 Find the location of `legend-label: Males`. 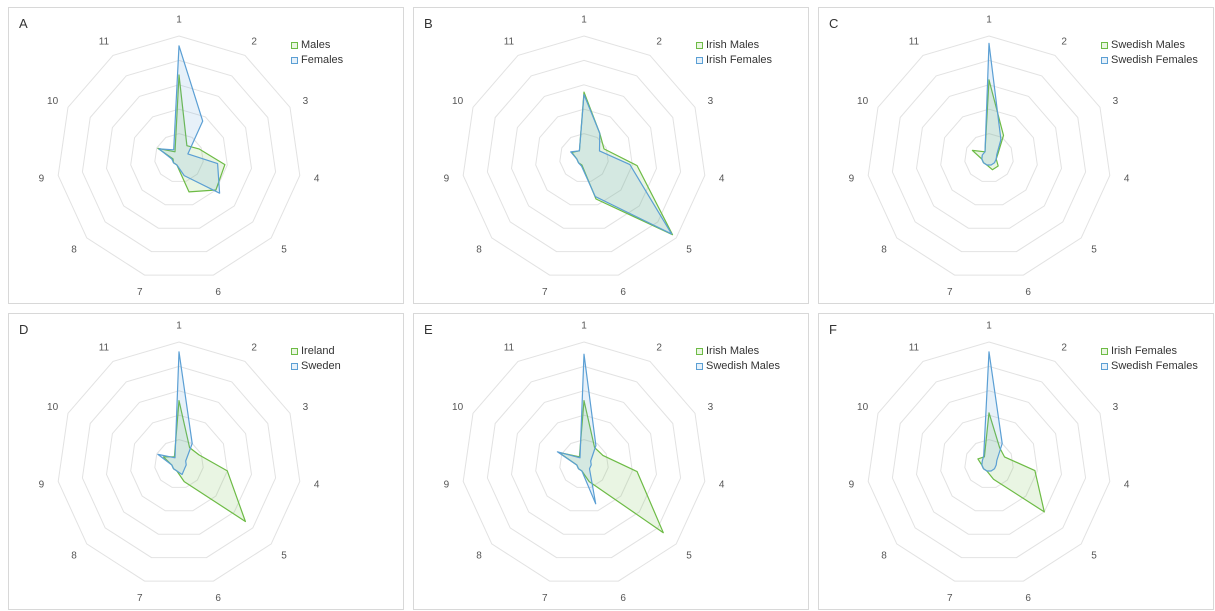

legend-label: Males is located at coordinates (316, 45).